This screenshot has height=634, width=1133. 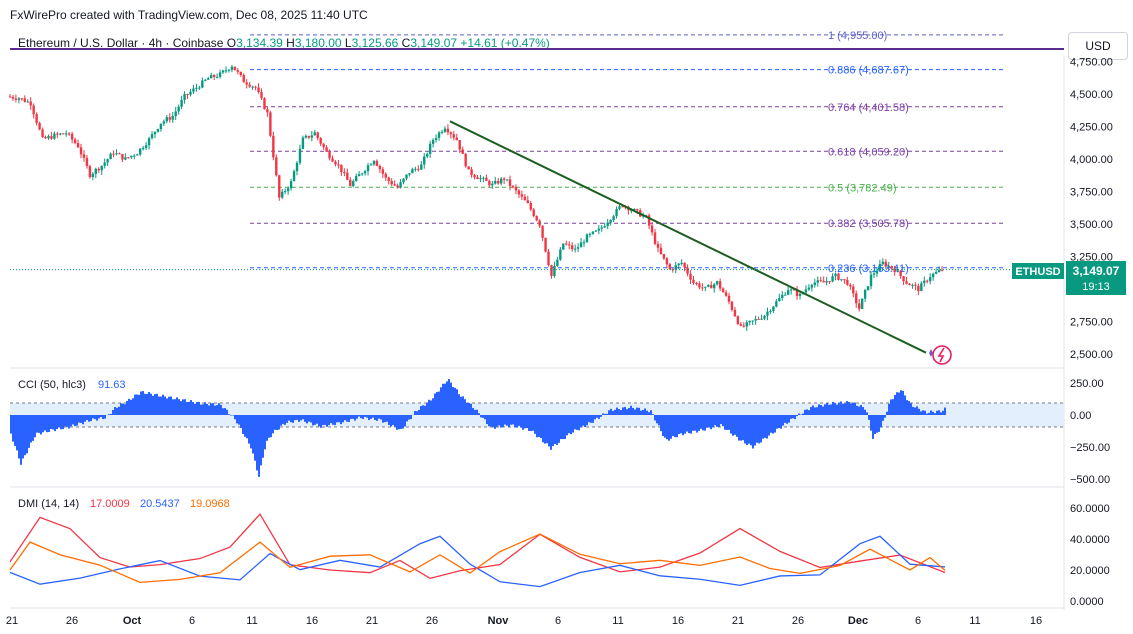 I want to click on dmi-tick: 40.0000, so click(x=1090, y=540).